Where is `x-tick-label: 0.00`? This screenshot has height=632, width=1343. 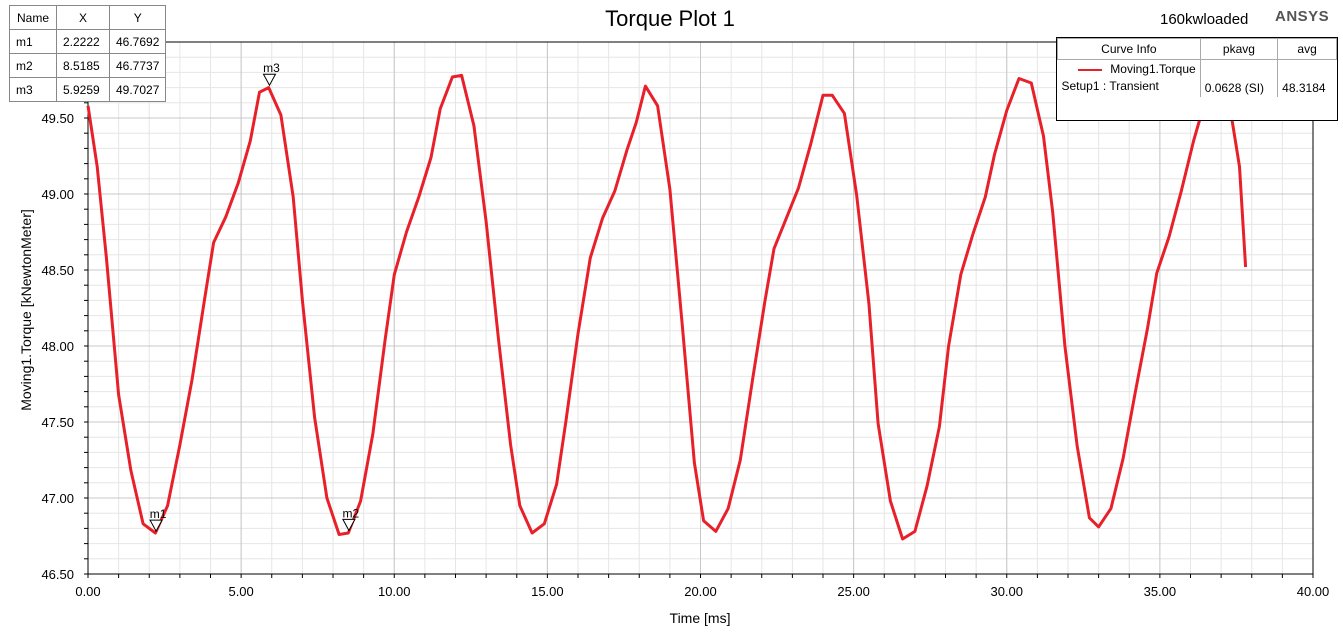 x-tick-label: 0.00 is located at coordinates (87, 591).